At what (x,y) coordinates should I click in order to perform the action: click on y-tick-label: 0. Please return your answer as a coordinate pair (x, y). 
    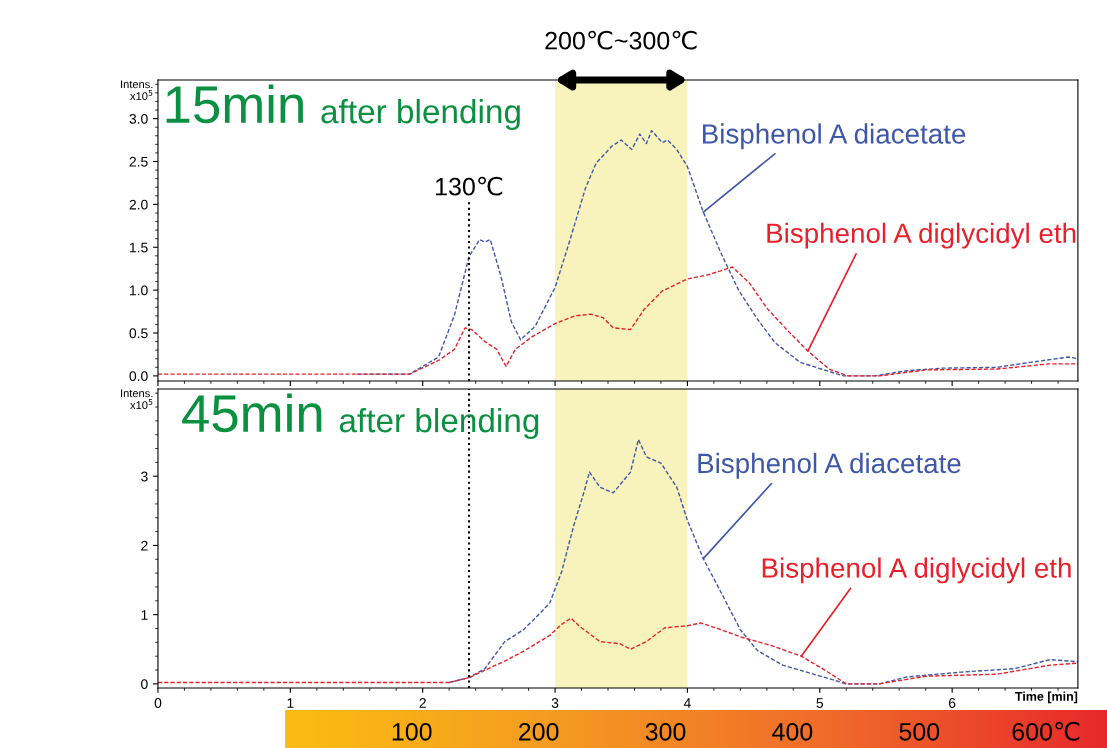
    Looking at the image, I should click on (144, 684).